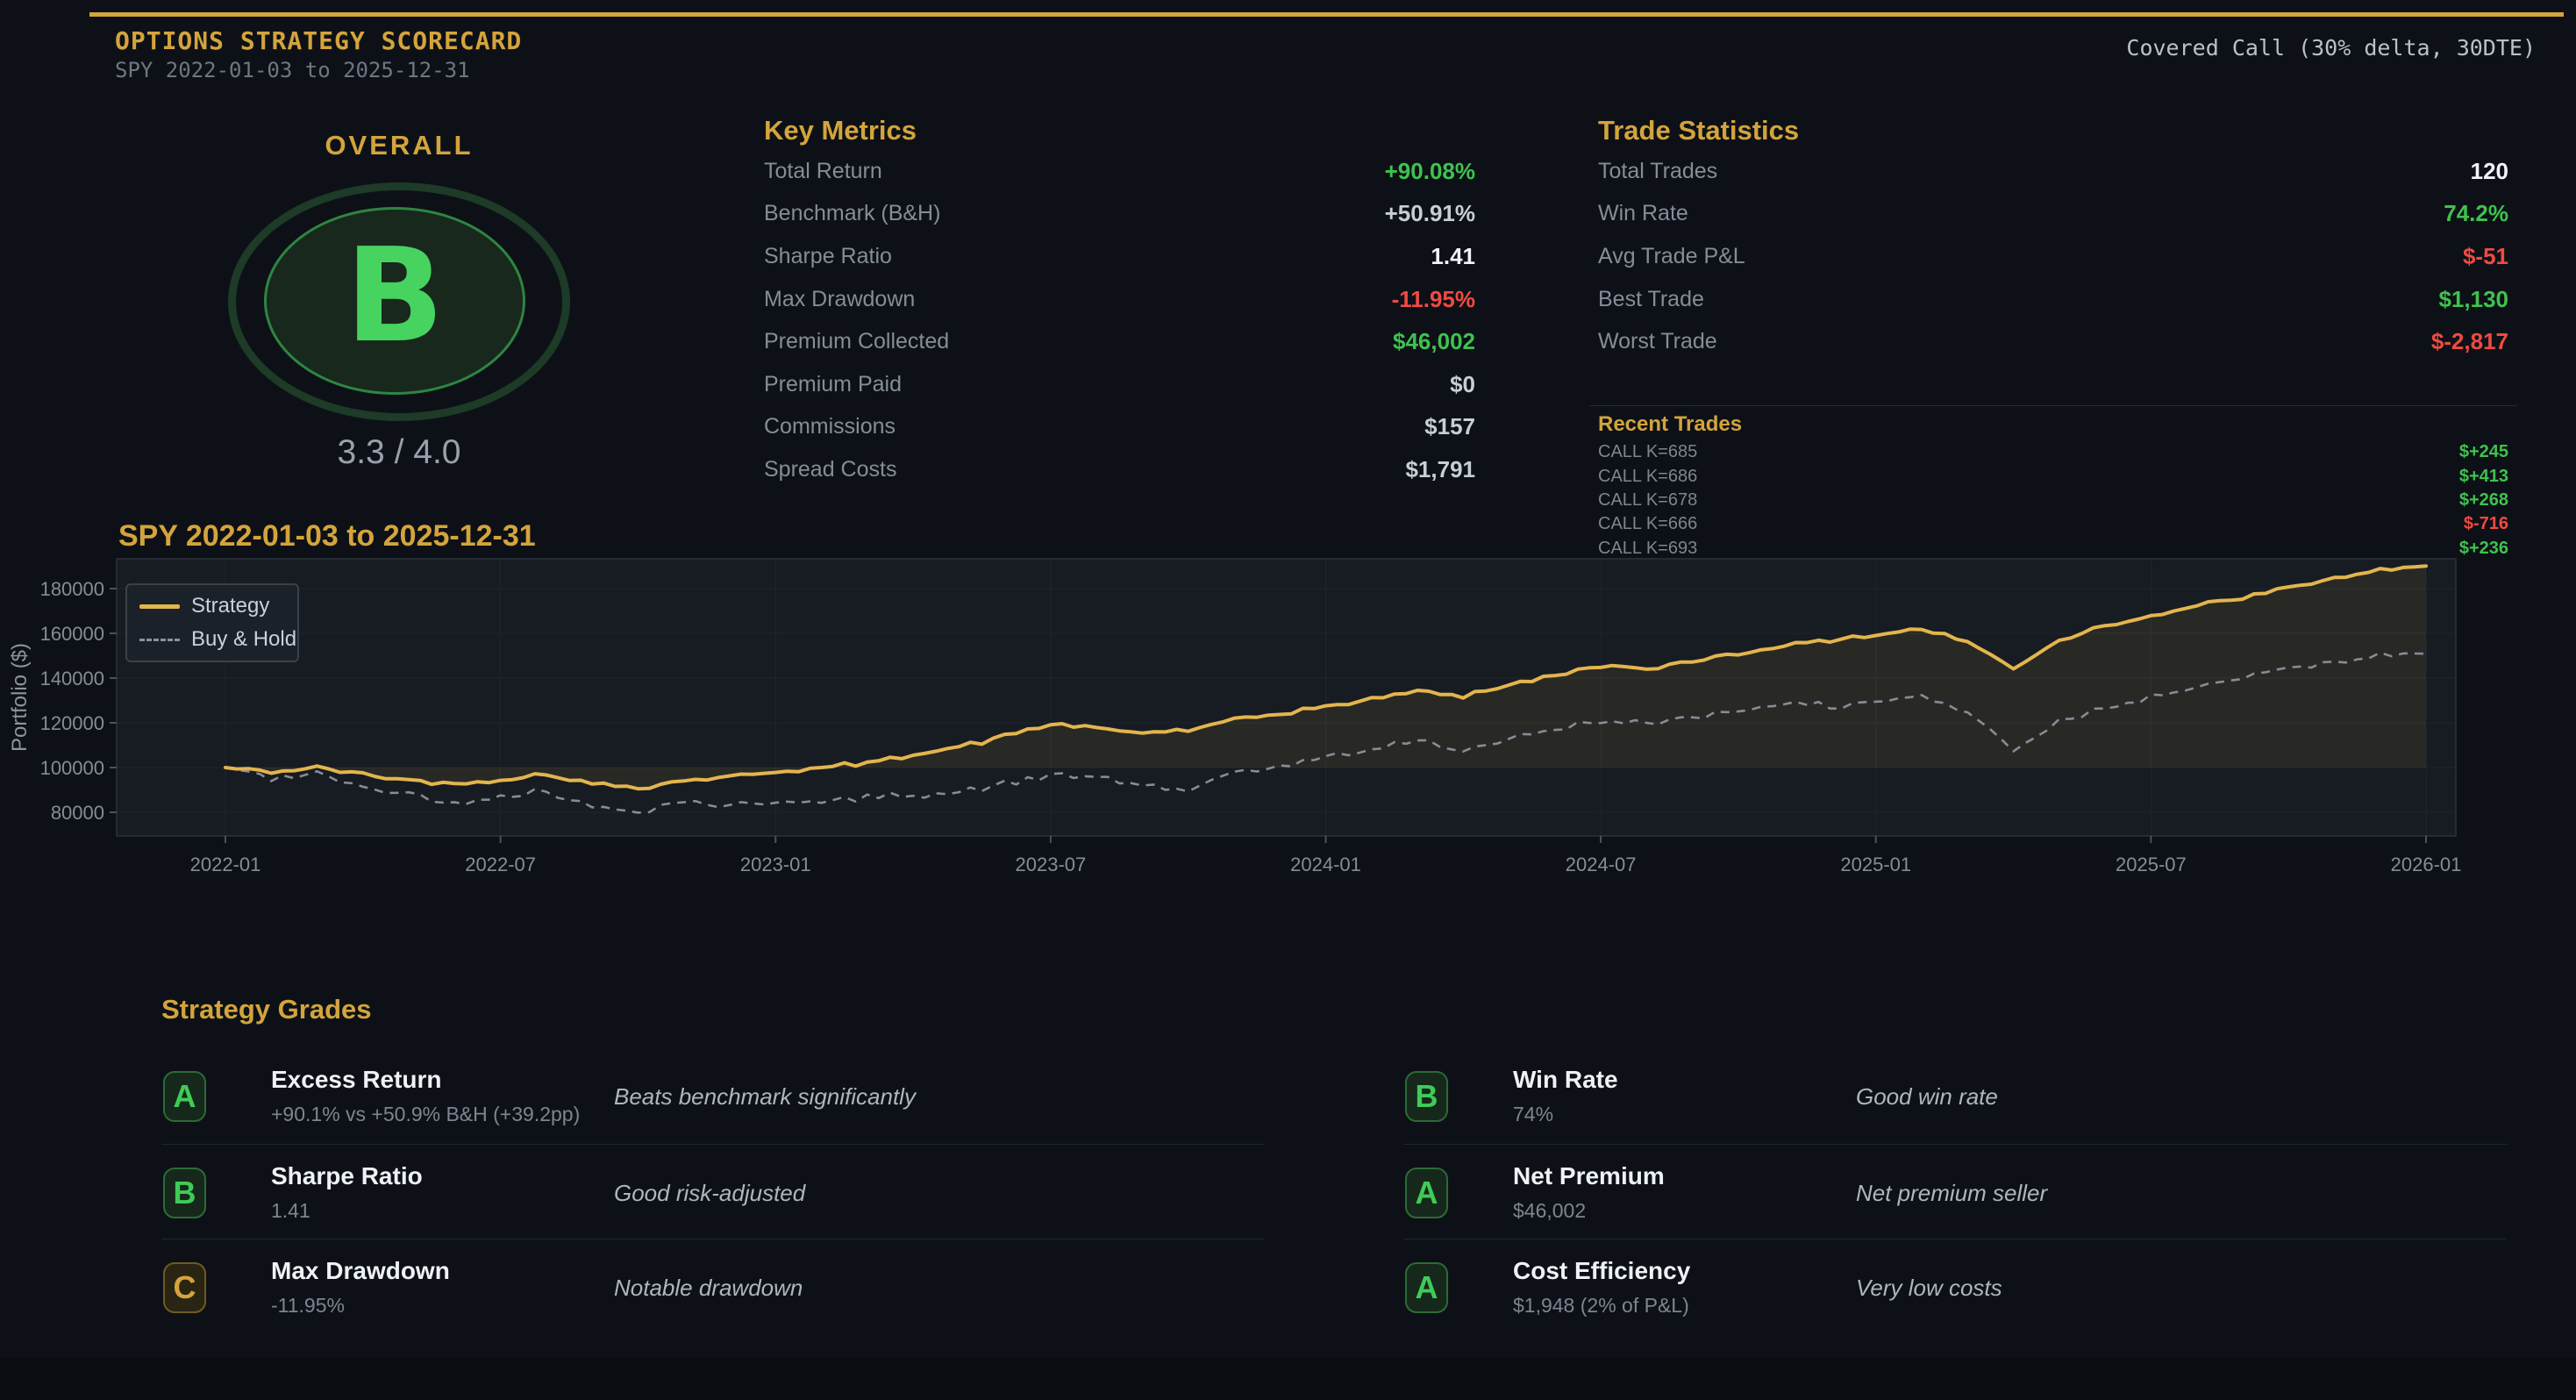 The image size is (2576, 1400). What do you see at coordinates (327, 536) in the screenshot?
I see `chart-title: SPY 2022-01-03 to 2025-12-31` at bounding box center [327, 536].